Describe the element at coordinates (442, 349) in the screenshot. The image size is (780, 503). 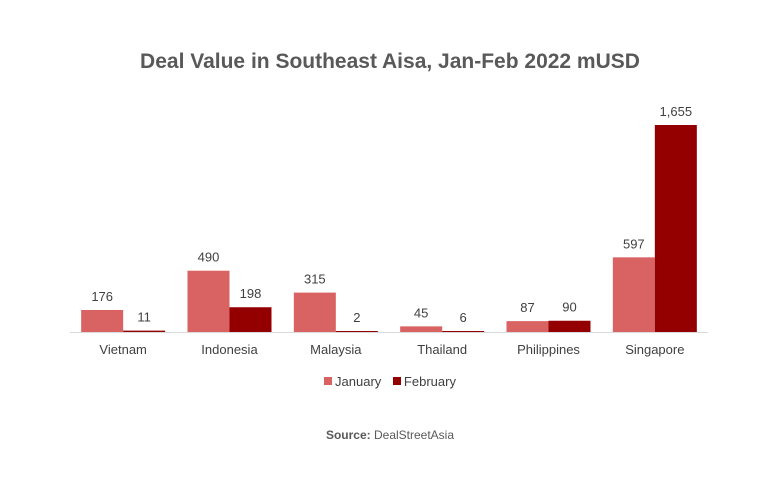
I see `x-tick-label: Thailand` at that location.